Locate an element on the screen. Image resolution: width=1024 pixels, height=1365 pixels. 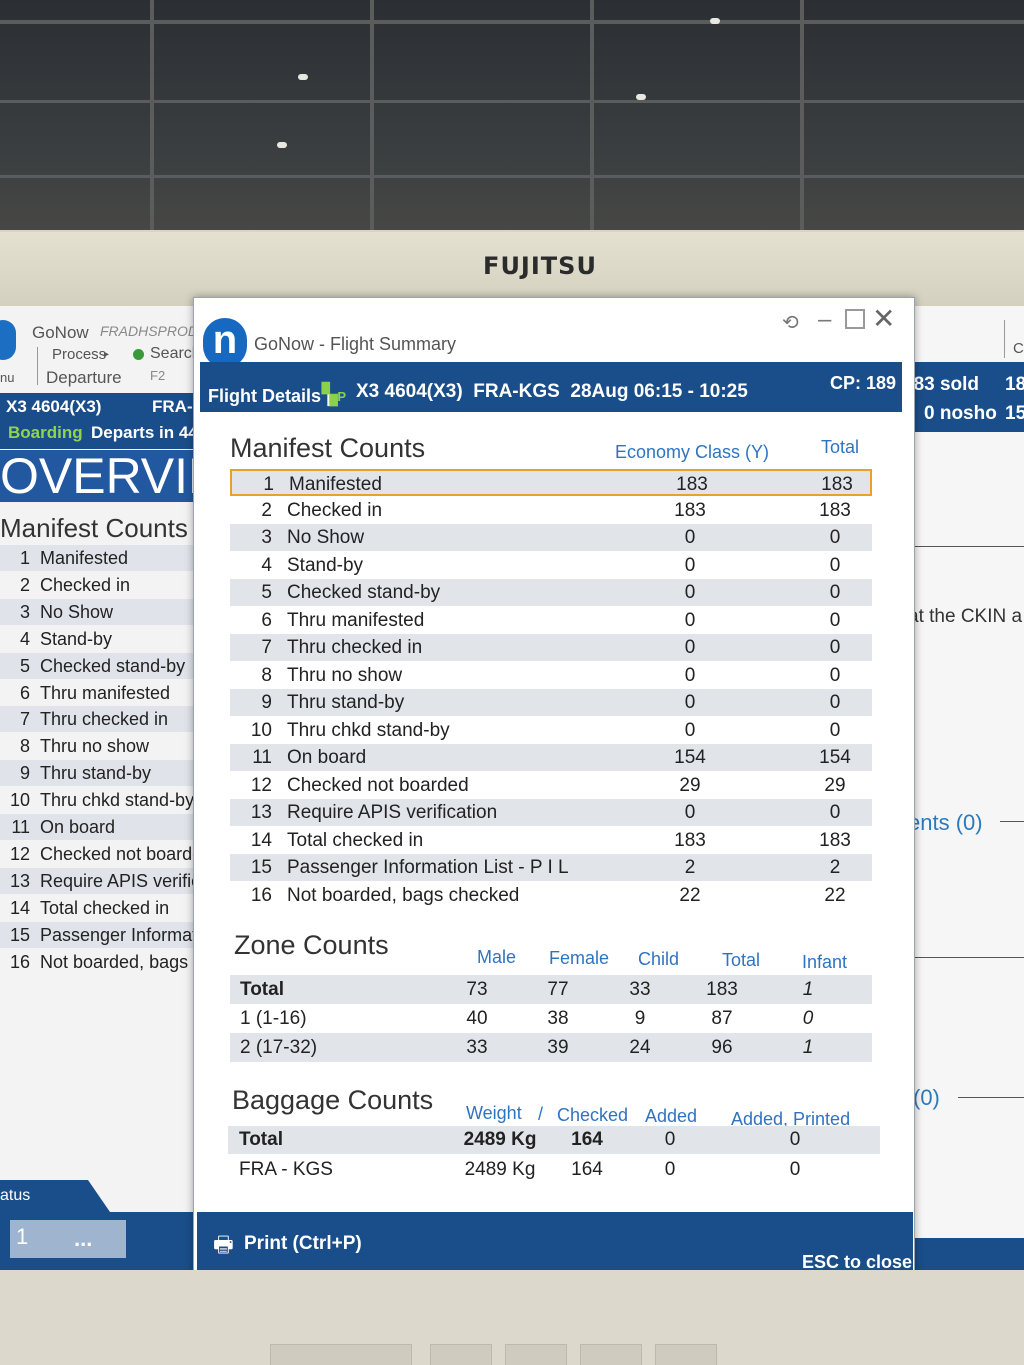
manifest-row: 7 Thru checked in 0 0 is located at coordinates (551, 647).